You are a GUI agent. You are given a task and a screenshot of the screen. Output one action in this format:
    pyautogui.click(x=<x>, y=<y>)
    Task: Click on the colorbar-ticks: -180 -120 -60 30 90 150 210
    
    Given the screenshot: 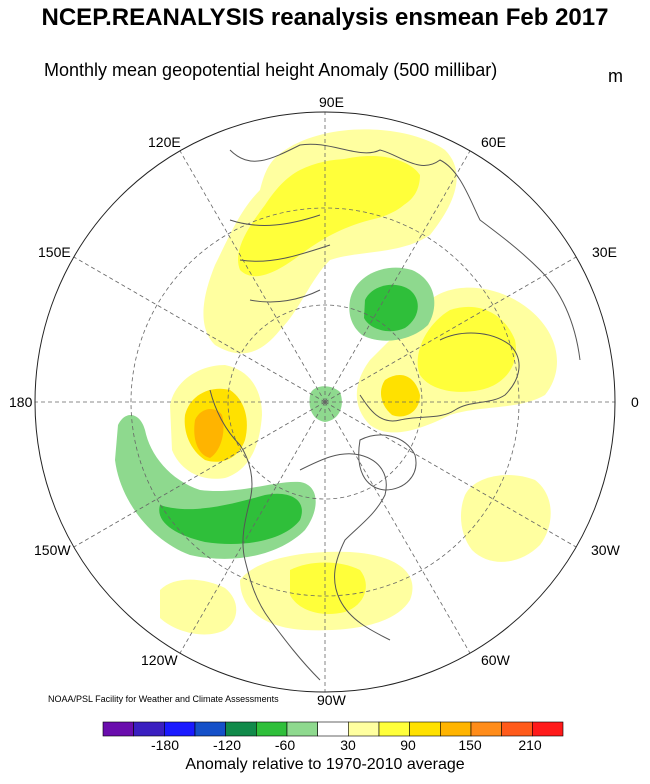 What is the action you would take?
    pyautogui.click(x=346, y=745)
    